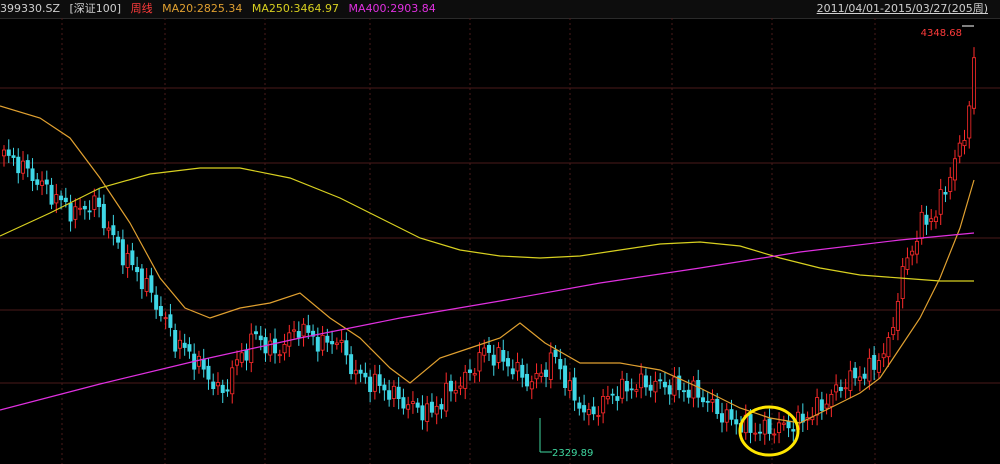 The height and width of the screenshot is (464, 1000). What do you see at coordinates (902, 8) in the screenshot?
I see `date-range-label: 2011/04/01-2015/03/27(205周)` at bounding box center [902, 8].